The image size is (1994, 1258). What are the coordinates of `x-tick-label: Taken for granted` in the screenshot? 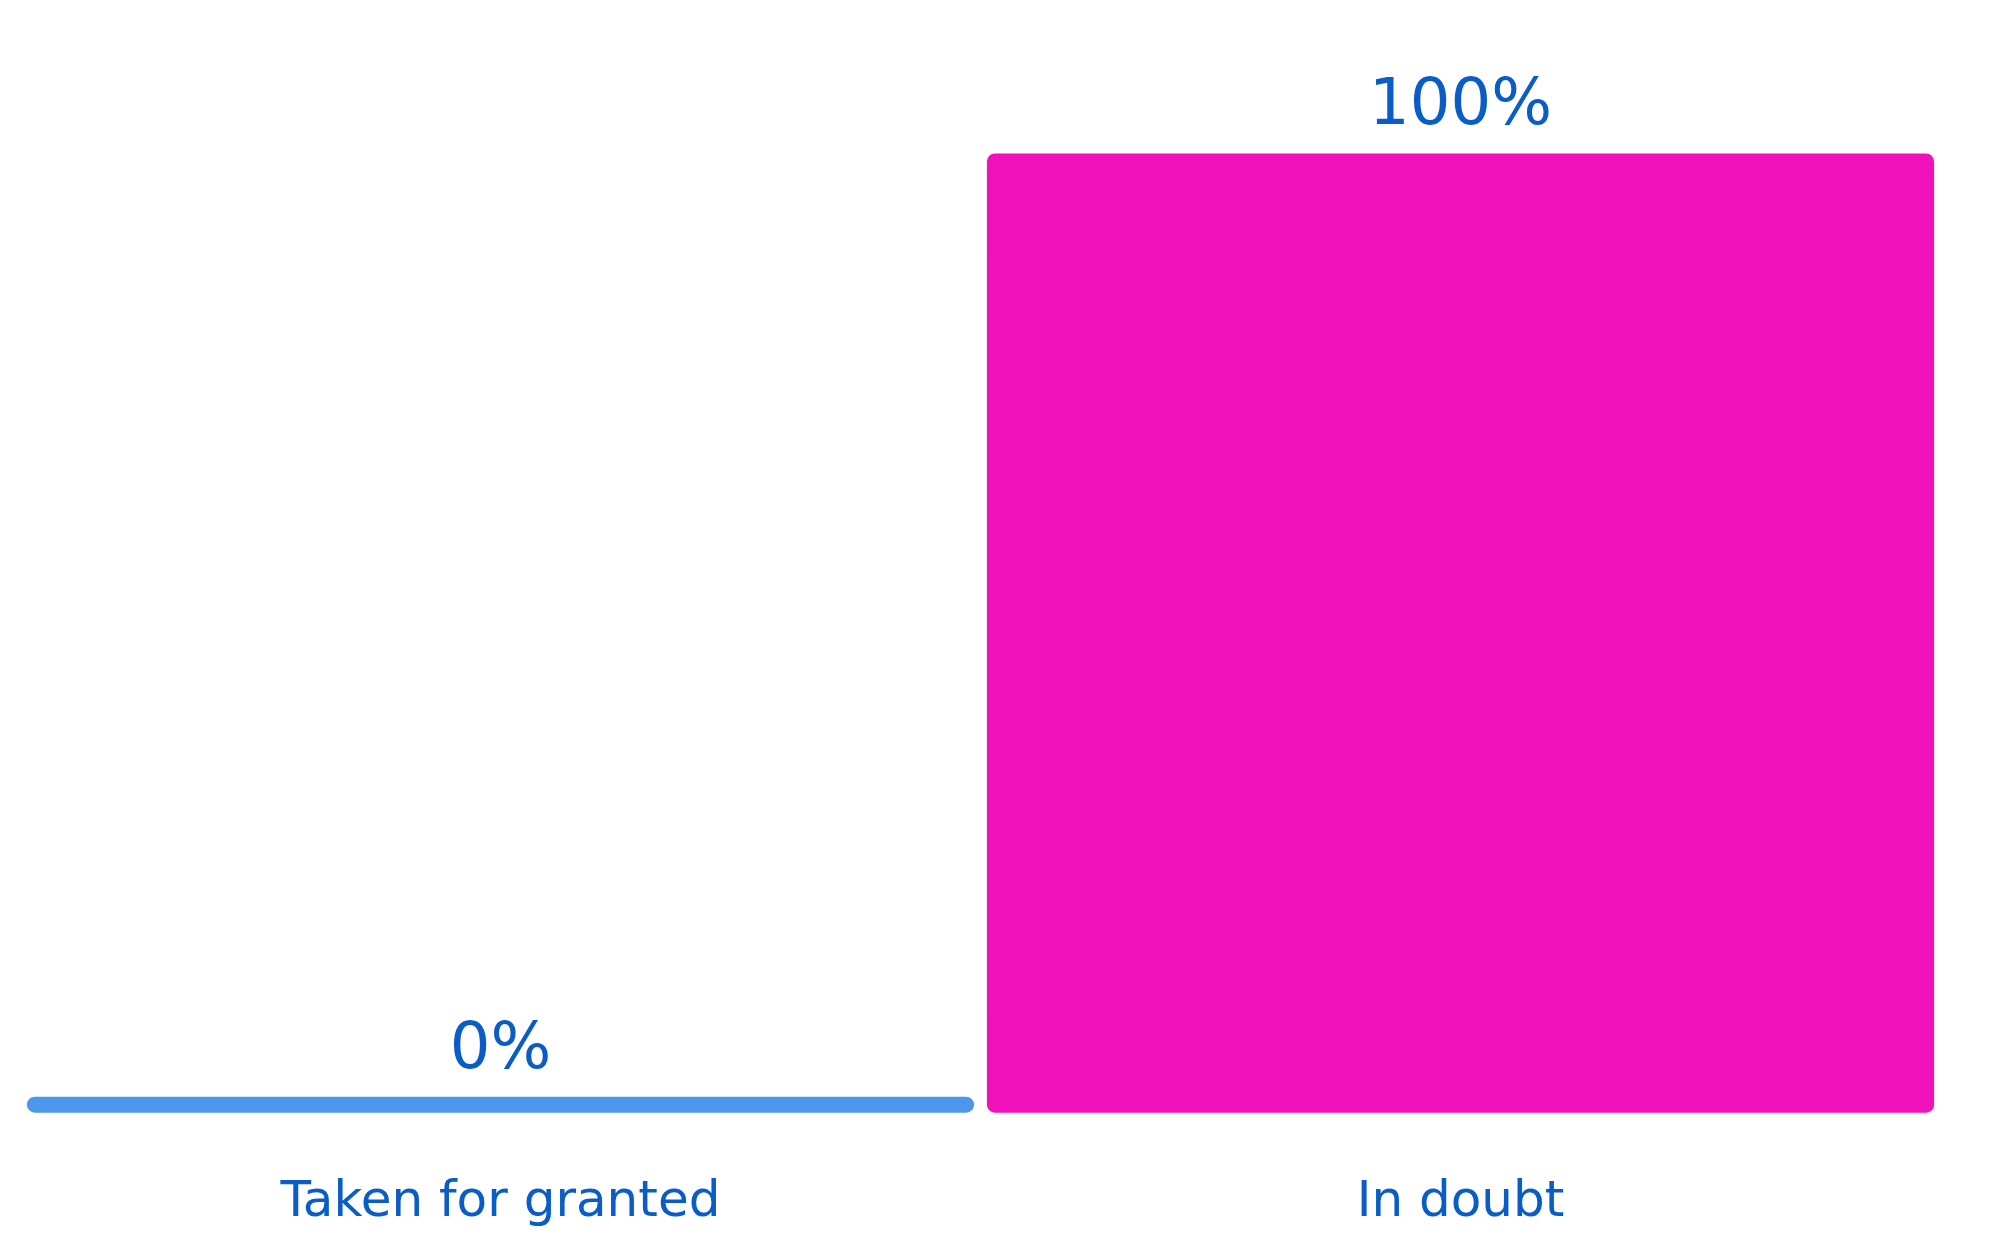 It's located at (500, 1198).